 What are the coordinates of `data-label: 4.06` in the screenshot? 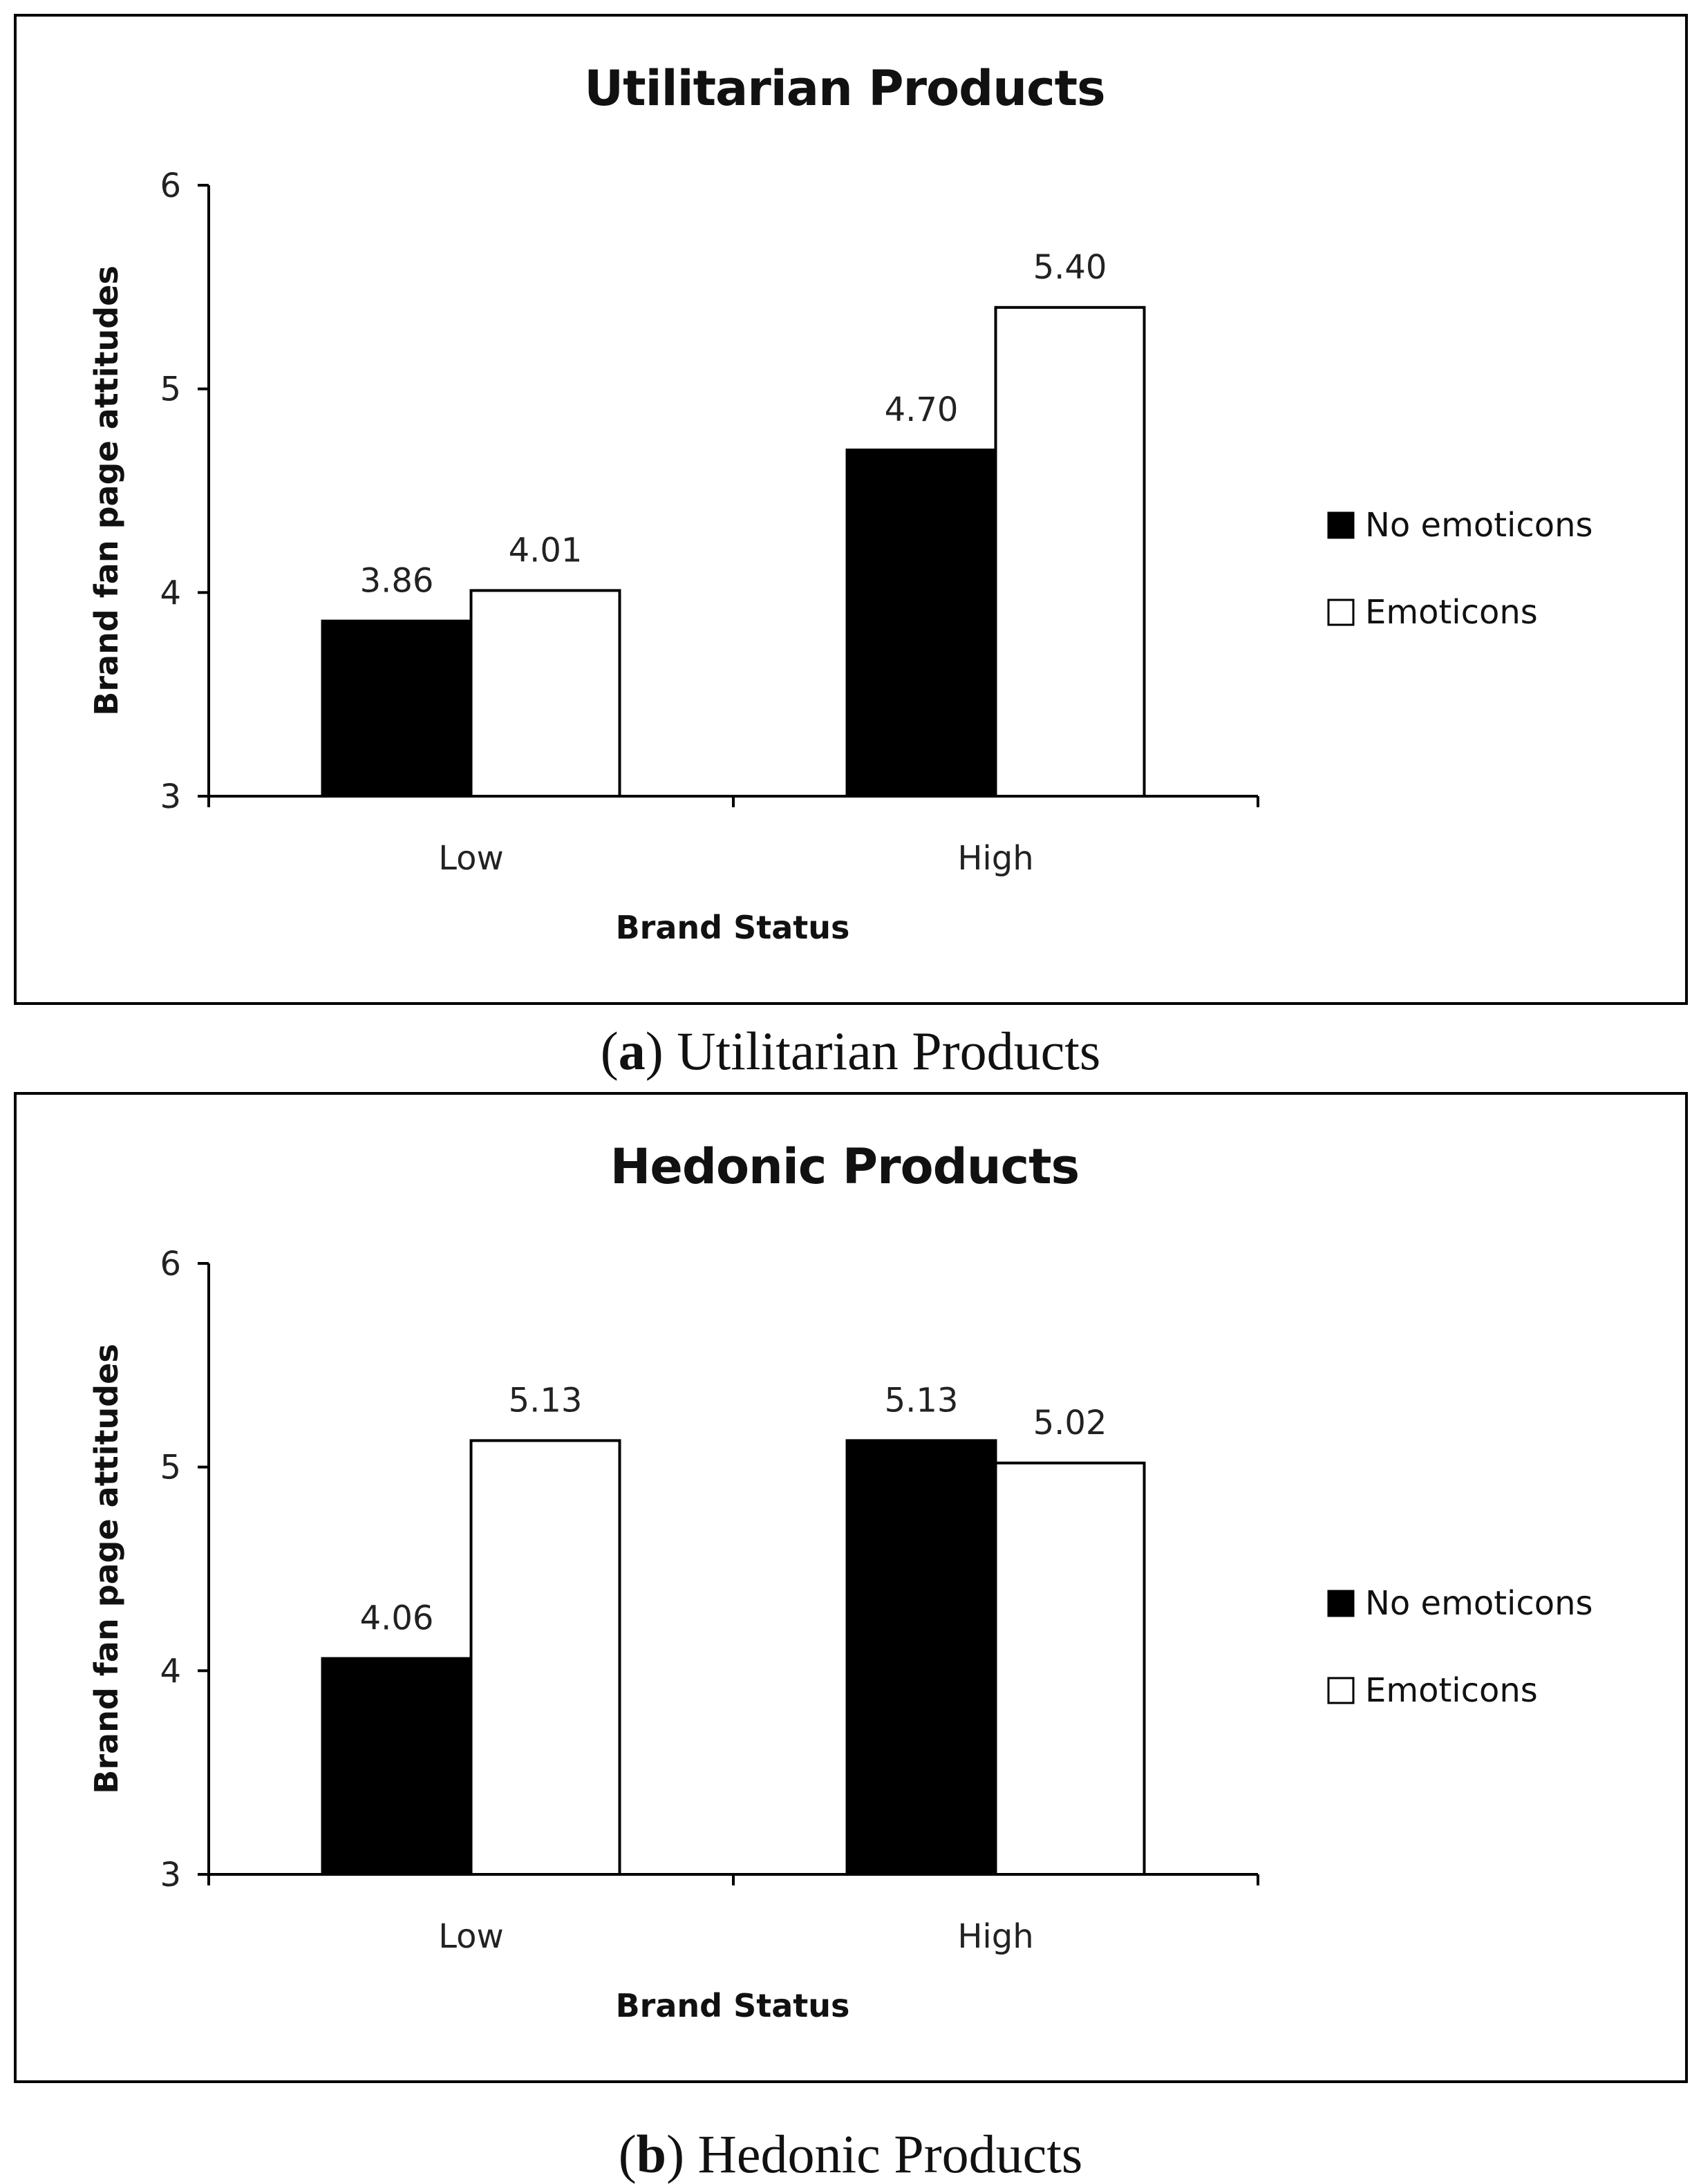 It's located at (397, 1618).